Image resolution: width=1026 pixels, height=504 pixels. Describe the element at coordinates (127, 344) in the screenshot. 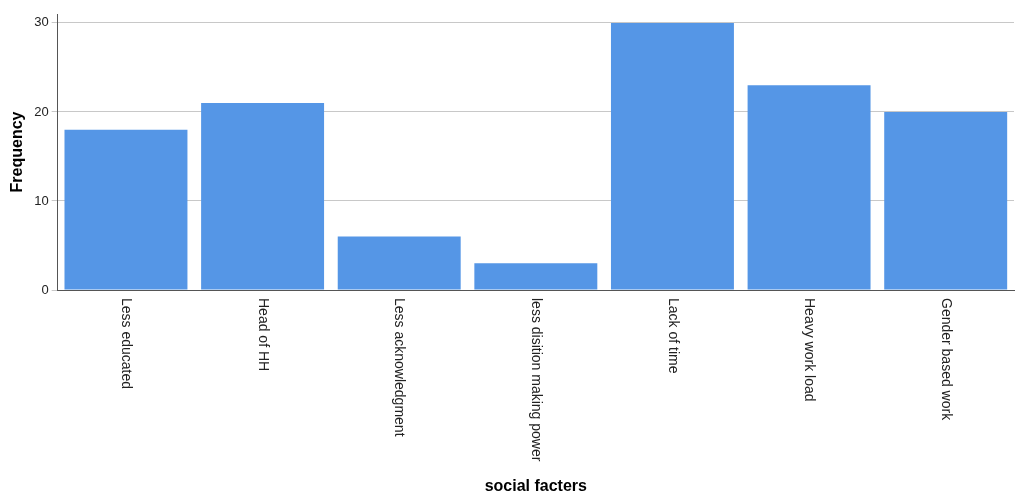

I see `x-tick-label: Less educated` at that location.